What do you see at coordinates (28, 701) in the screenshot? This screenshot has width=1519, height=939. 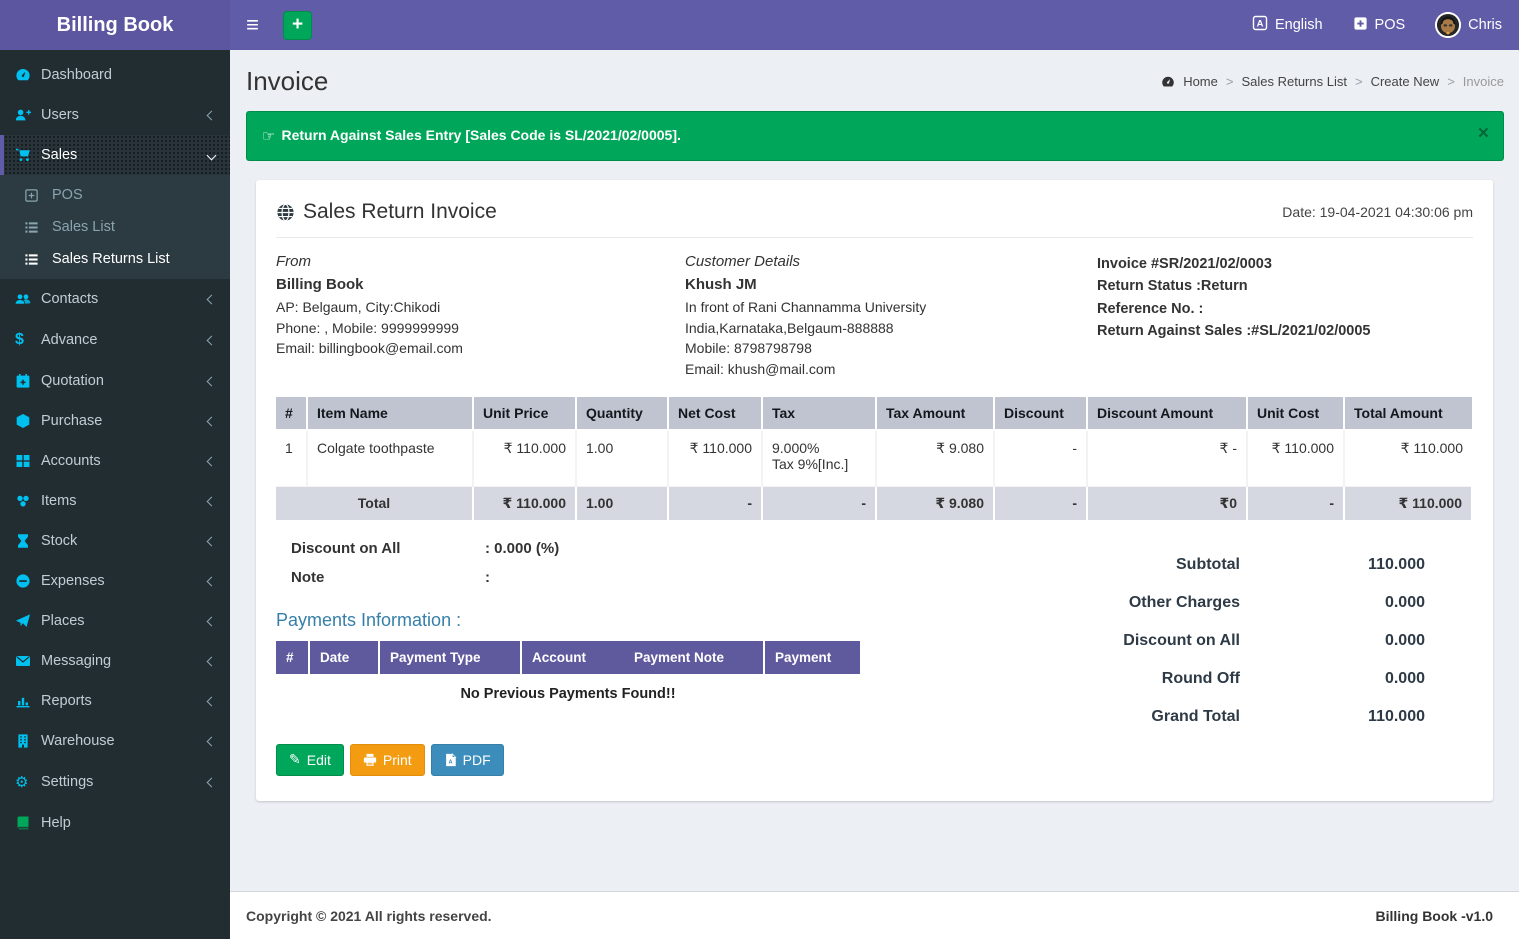 I see `bar-chart-icon` at bounding box center [28, 701].